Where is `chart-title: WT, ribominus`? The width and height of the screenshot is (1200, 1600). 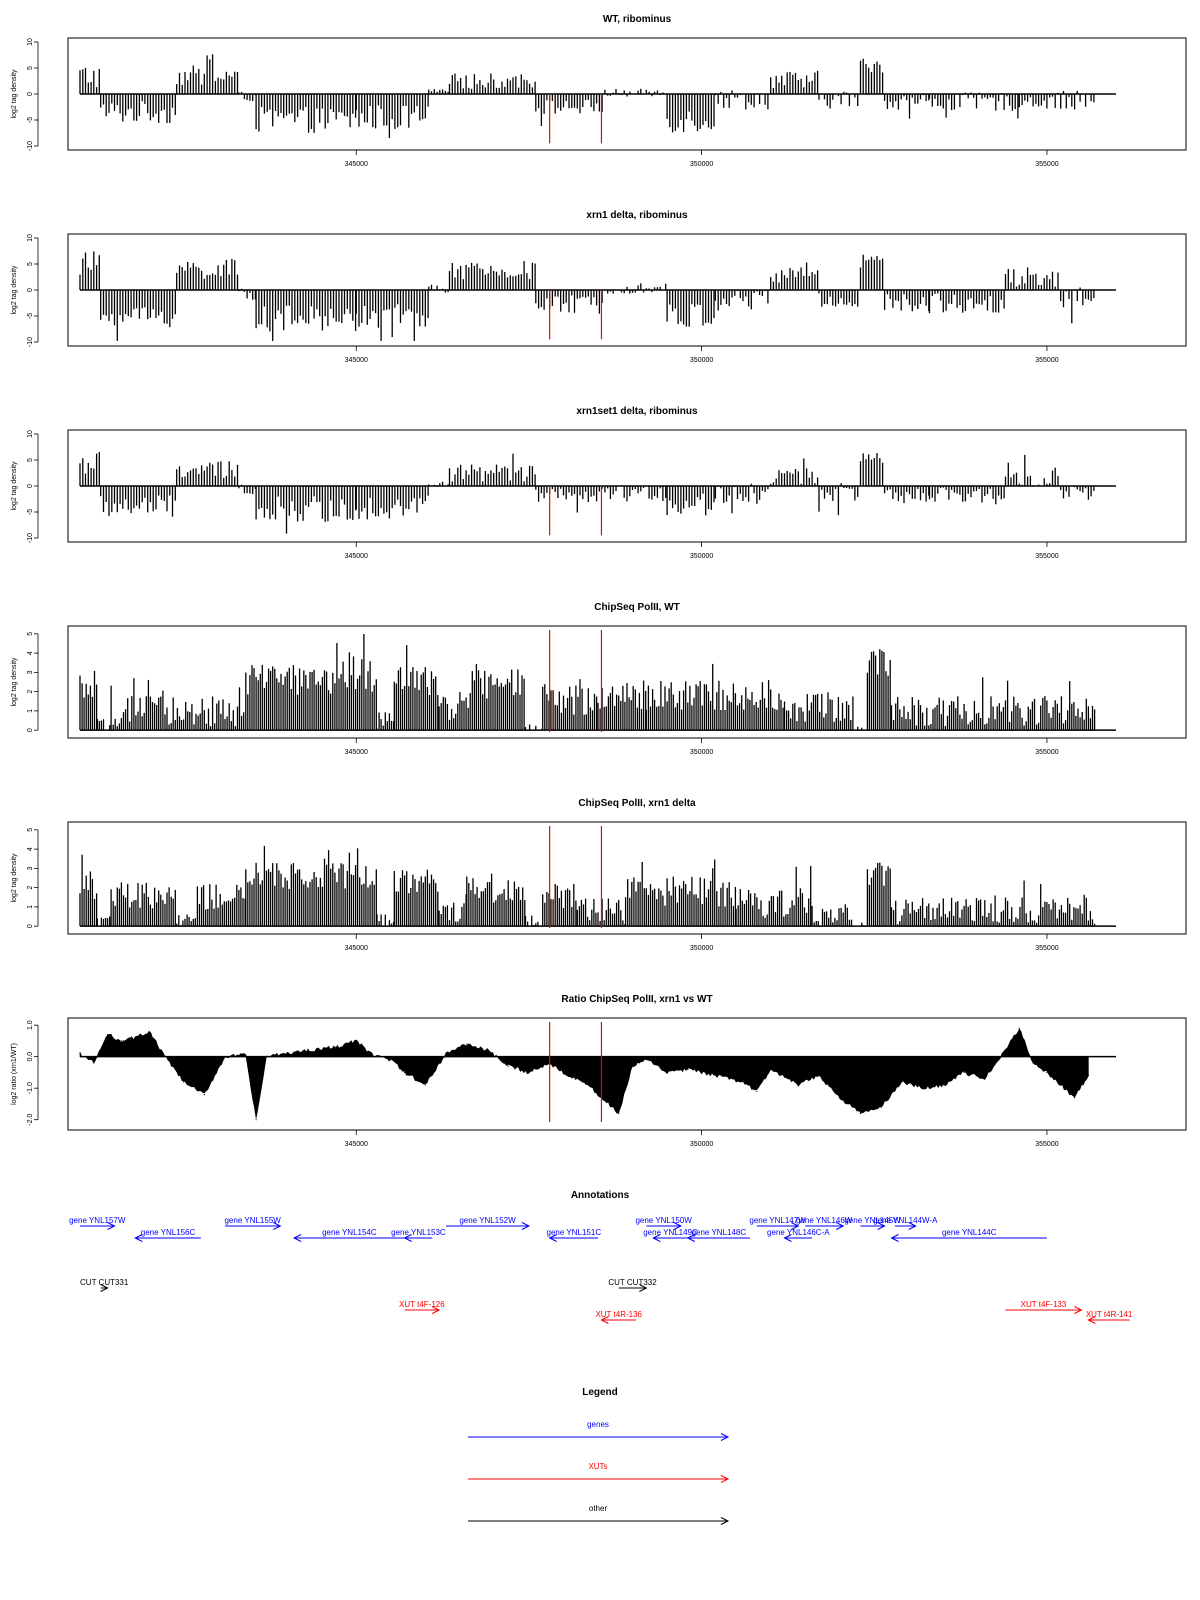 chart-title: WT, ribominus is located at coordinates (637, 19).